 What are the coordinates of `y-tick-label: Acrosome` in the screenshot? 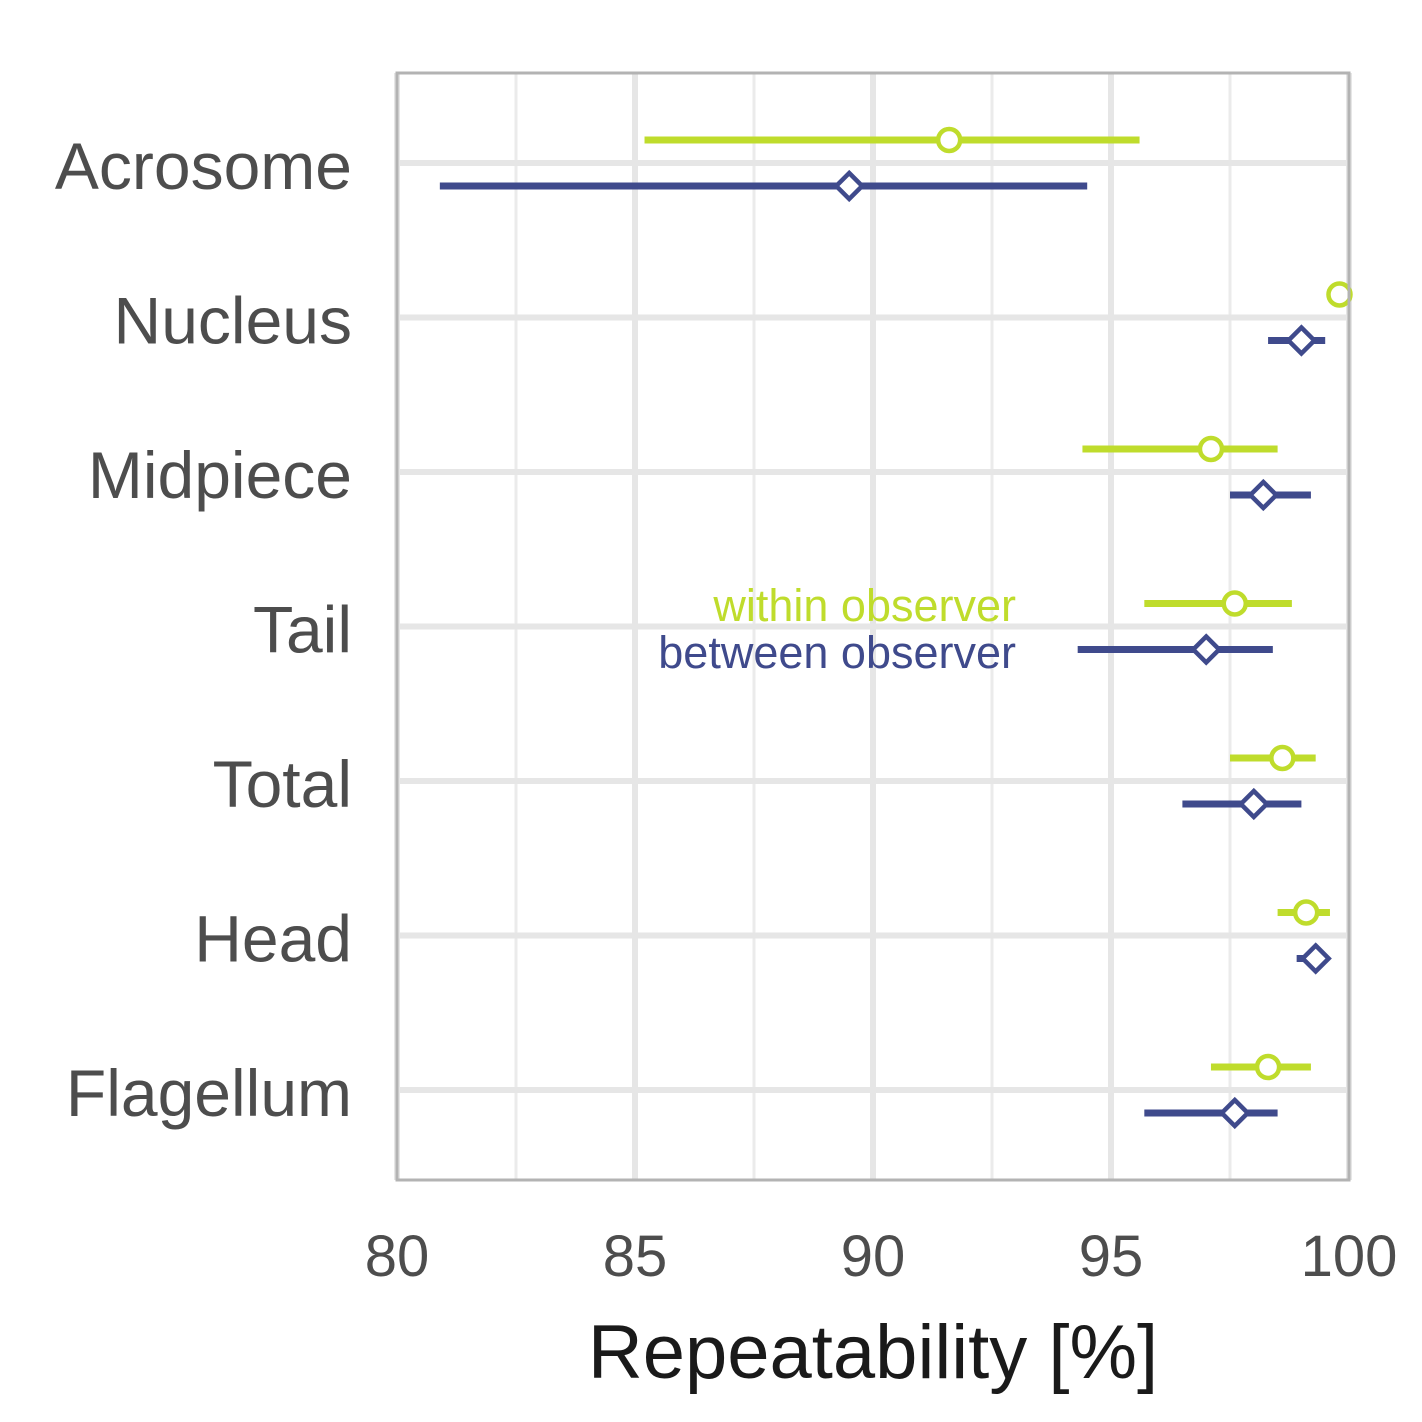 It's located at (203, 166).